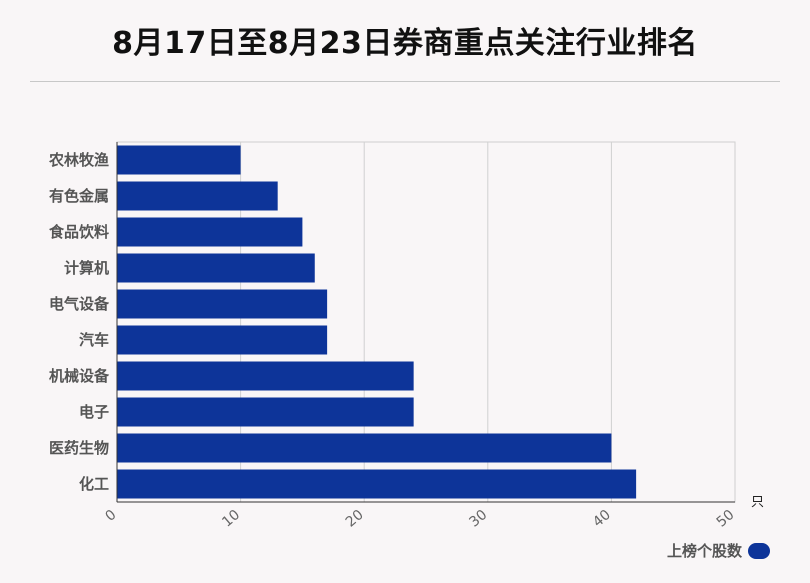 This screenshot has height=583, width=810. What do you see at coordinates (79, 376) in the screenshot?
I see `category-label: 机械设备` at bounding box center [79, 376].